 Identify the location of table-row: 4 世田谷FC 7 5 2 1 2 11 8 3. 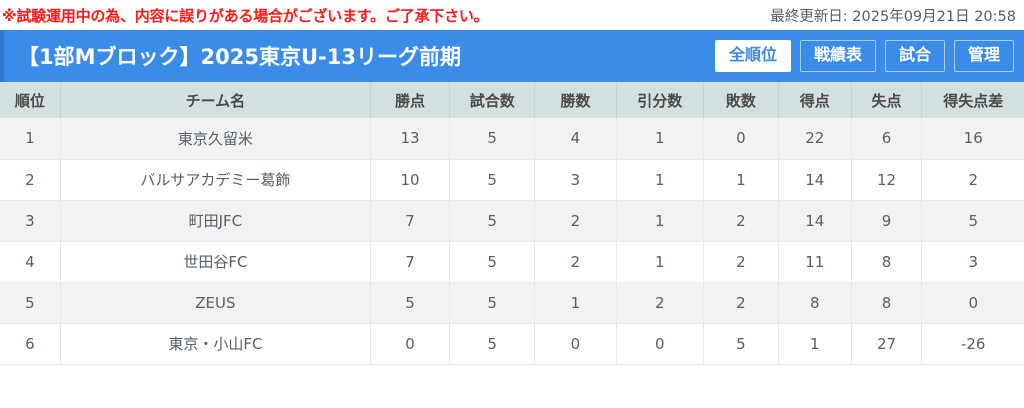
(512, 262).